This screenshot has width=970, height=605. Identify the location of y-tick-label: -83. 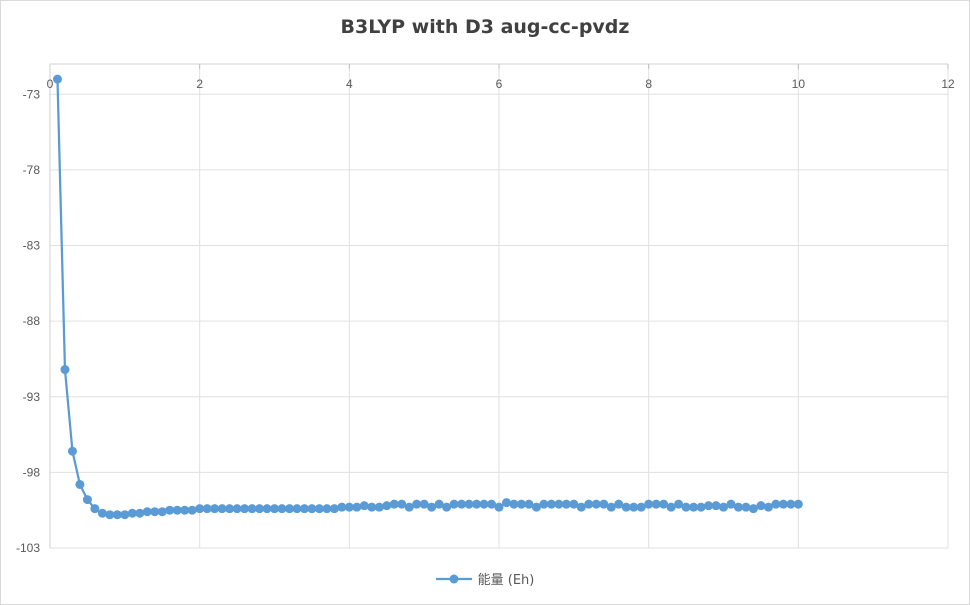
(32, 246).